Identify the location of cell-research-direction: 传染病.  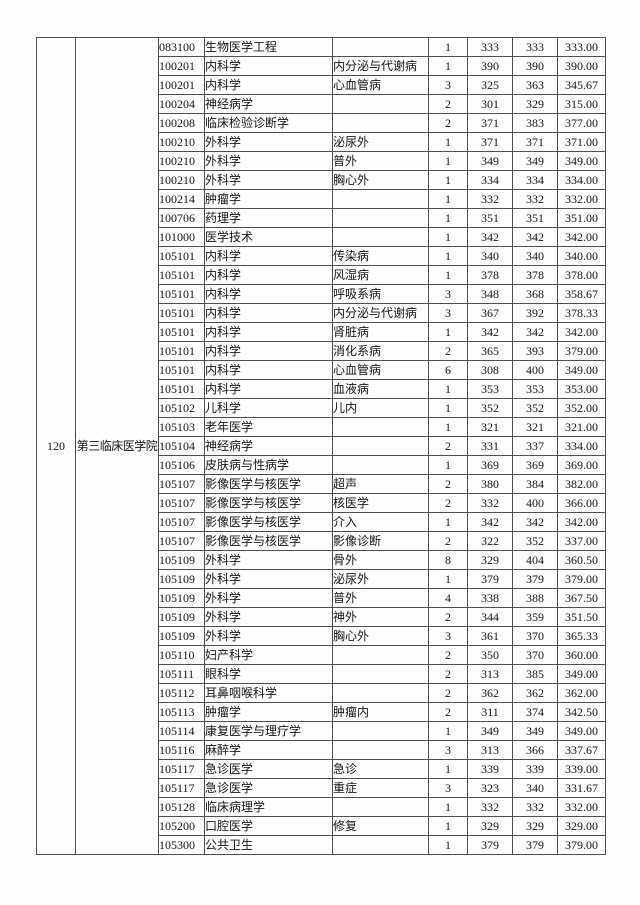
(380, 256).